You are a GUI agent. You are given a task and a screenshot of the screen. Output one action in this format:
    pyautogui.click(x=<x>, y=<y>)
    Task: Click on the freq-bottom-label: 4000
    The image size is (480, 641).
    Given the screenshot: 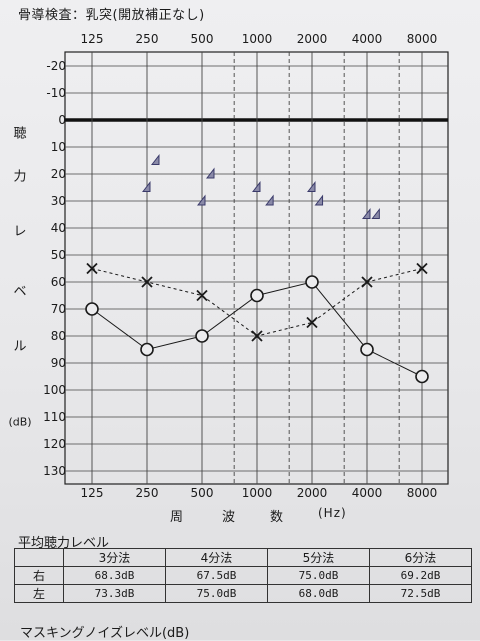 What is the action you would take?
    pyautogui.click(x=367, y=493)
    